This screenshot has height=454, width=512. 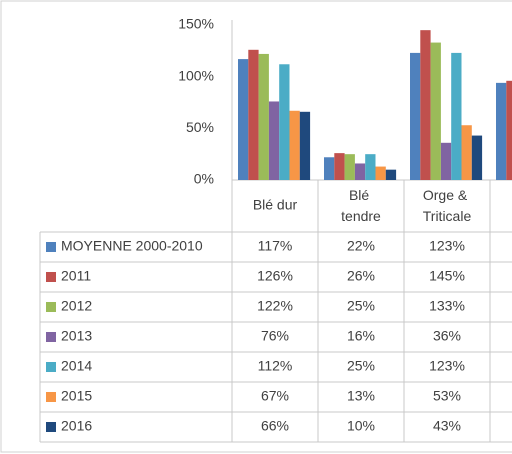 What do you see at coordinates (447, 336) in the screenshot?
I see `table-value: 36%` at bounding box center [447, 336].